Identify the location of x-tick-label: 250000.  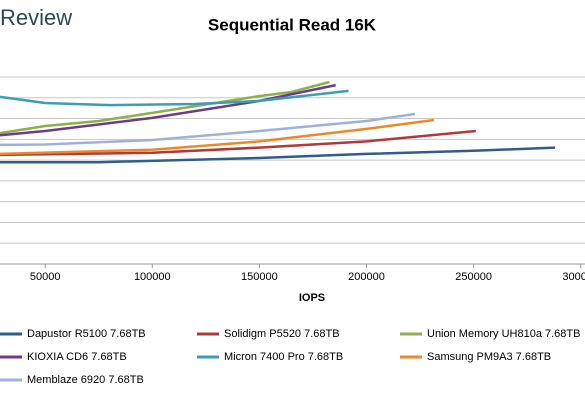
(473, 277).